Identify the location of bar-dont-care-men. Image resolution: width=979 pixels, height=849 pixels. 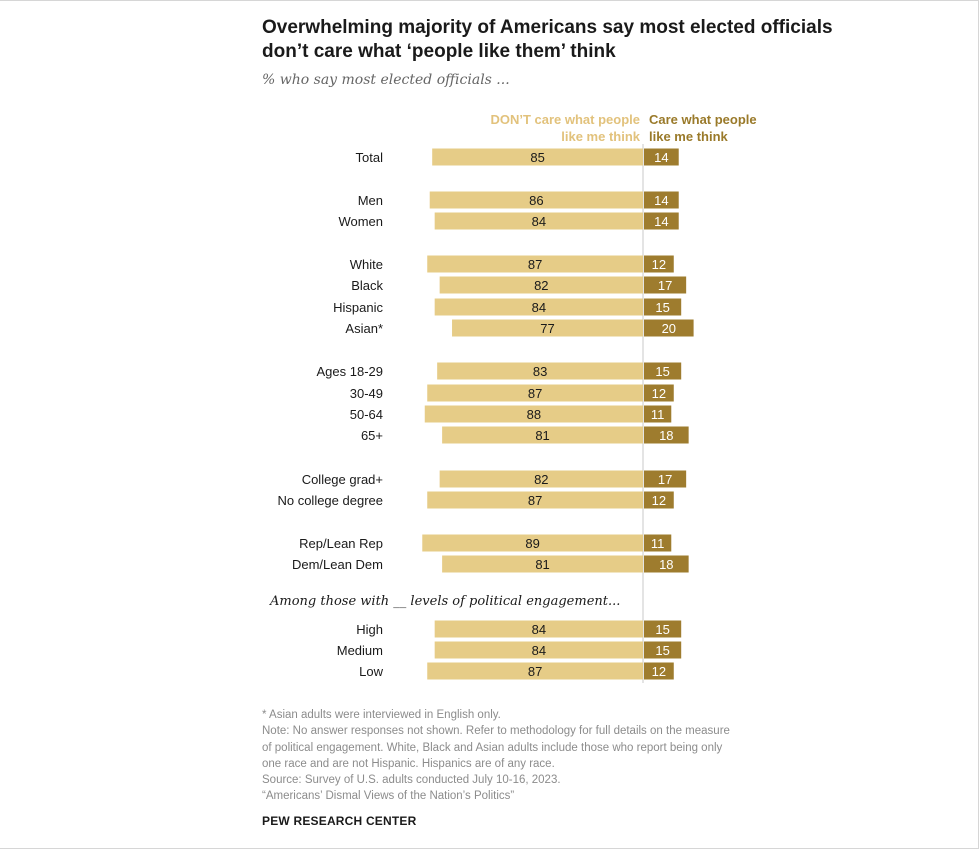
(536, 200).